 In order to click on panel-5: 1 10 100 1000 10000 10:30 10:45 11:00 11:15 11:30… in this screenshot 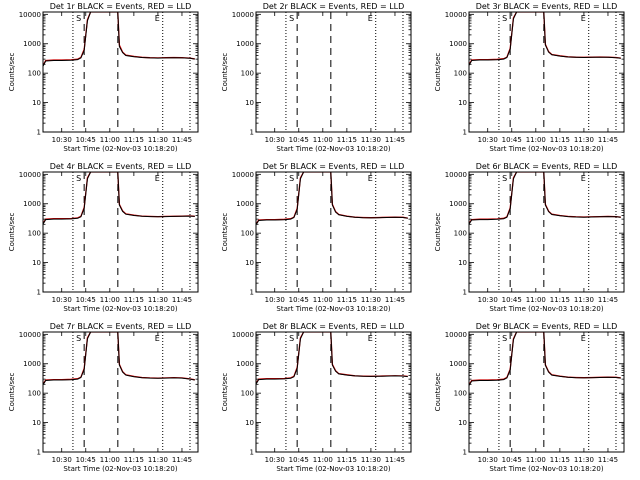, I will do `click(316, 237)`.